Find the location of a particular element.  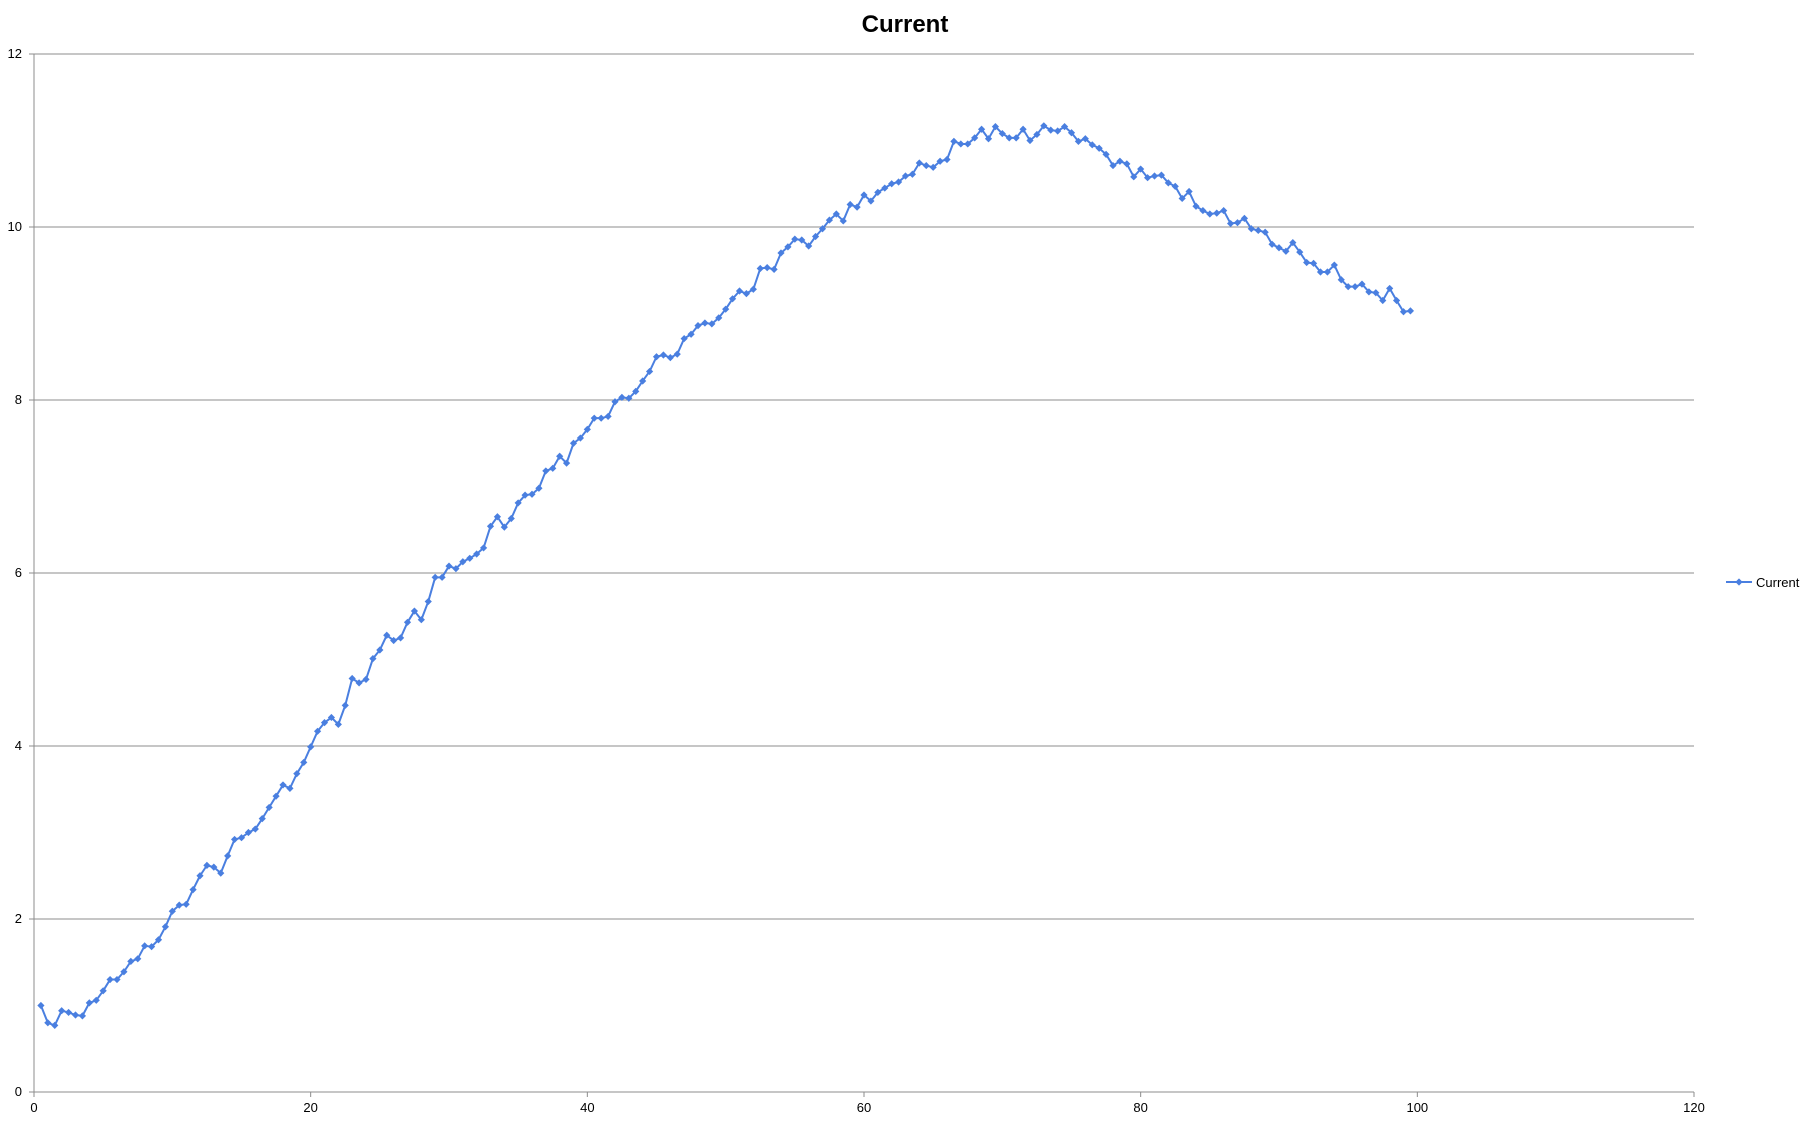

x-tick-label-80: 80 is located at coordinates (1140, 1107).